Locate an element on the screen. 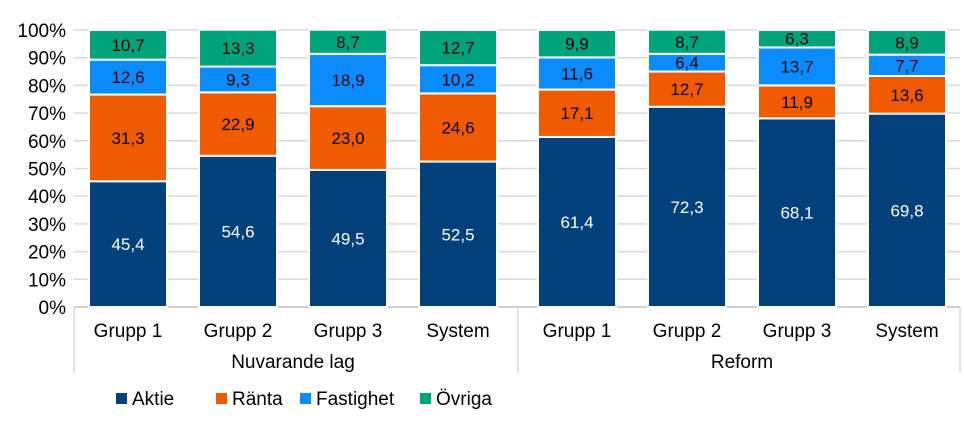  data-label: 31,3 is located at coordinates (127, 138).